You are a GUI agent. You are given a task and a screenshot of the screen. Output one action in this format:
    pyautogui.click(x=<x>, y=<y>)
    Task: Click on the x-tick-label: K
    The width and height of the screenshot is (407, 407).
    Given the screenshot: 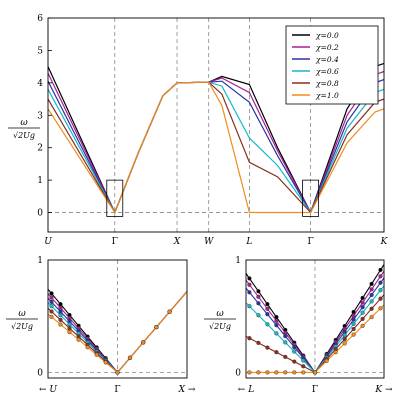 What is the action you would take?
    pyautogui.click(x=384, y=242)
    